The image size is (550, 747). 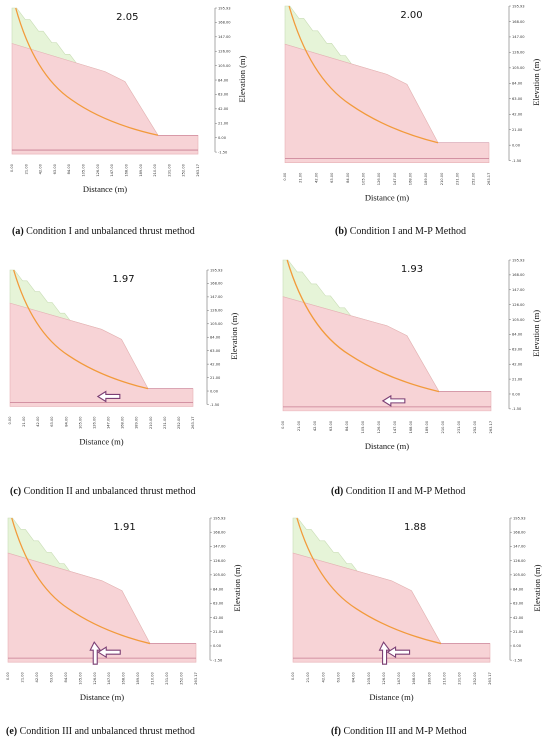 I want to click on y-tick-label: 0.00, so click(x=214, y=391).